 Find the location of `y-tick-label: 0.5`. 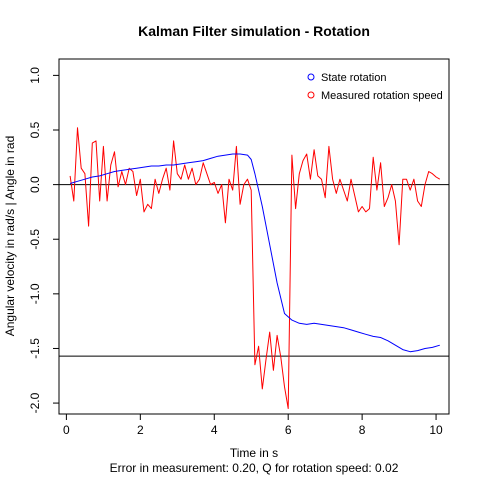

y-tick-label: 0.5 is located at coordinates (35, 129).